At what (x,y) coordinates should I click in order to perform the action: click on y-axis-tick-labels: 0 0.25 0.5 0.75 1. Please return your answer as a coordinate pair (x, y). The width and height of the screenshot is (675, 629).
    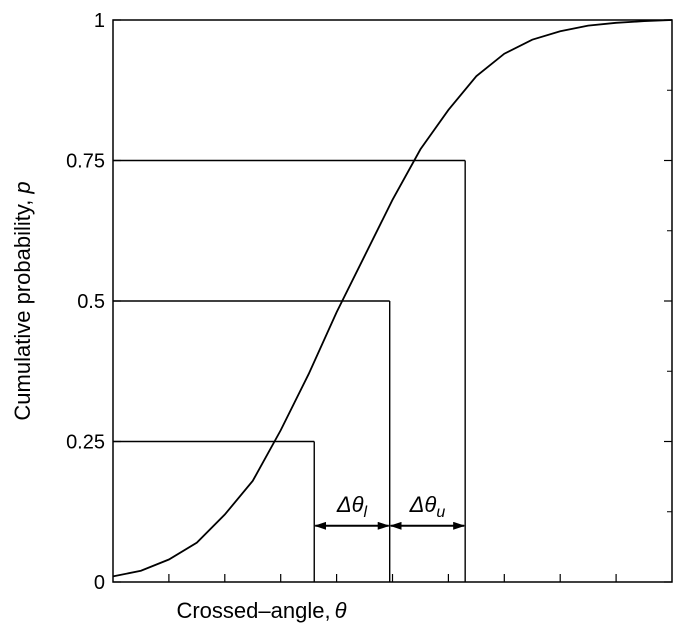
    Looking at the image, I should click on (85, 302).